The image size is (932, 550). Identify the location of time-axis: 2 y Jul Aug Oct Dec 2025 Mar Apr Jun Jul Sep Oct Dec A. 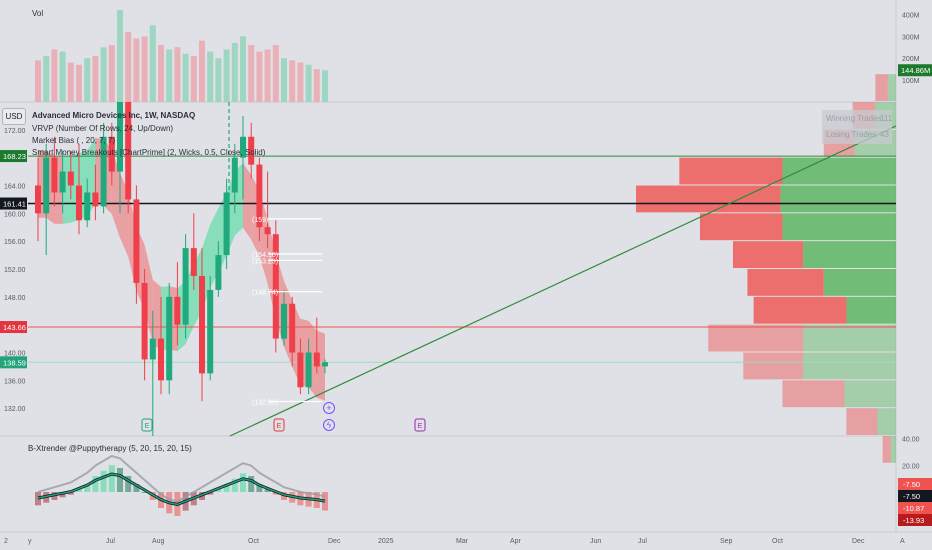
(454, 541).